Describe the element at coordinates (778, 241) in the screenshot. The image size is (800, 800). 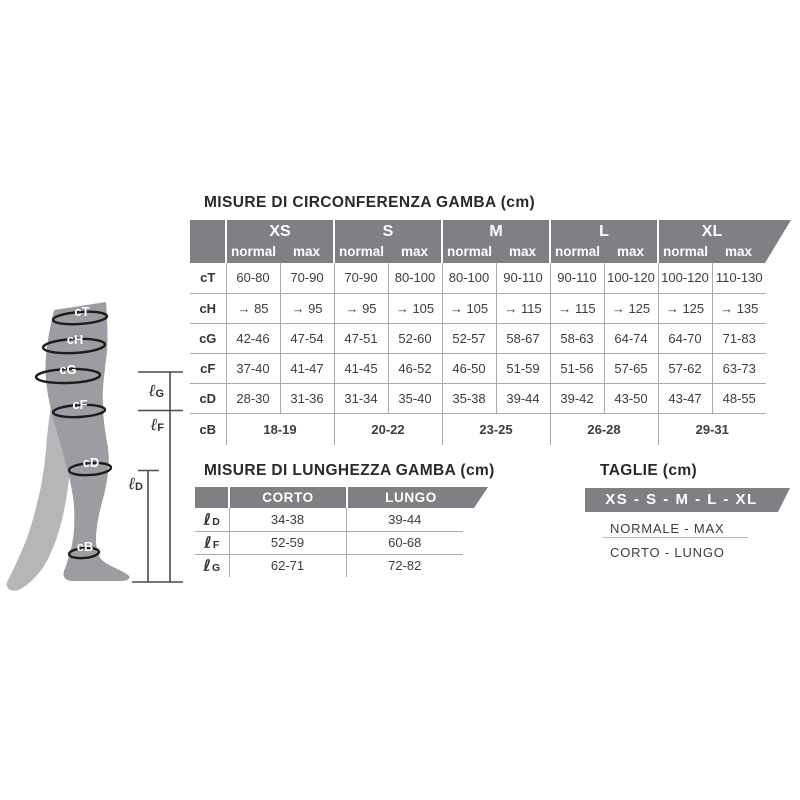
I see `header-slant-decoration` at that location.